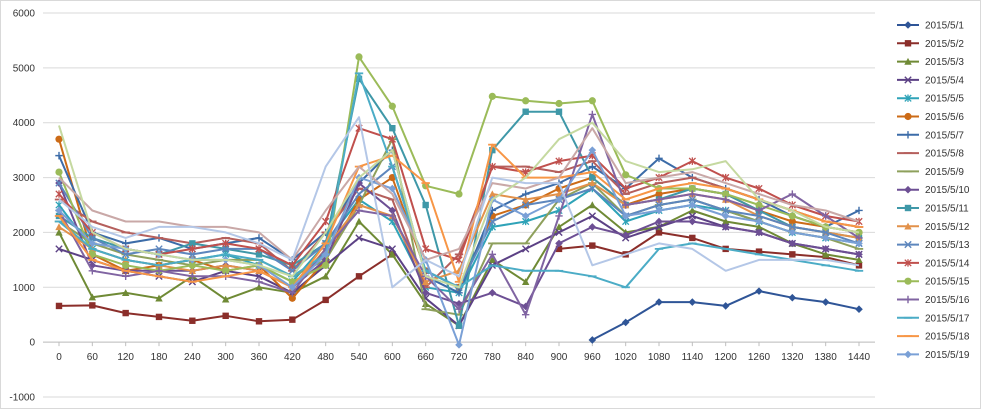 The height and width of the screenshot is (413, 981). Describe the element at coordinates (947, 318) in the screenshot. I see `legend-label: 2015/5/17` at that location.